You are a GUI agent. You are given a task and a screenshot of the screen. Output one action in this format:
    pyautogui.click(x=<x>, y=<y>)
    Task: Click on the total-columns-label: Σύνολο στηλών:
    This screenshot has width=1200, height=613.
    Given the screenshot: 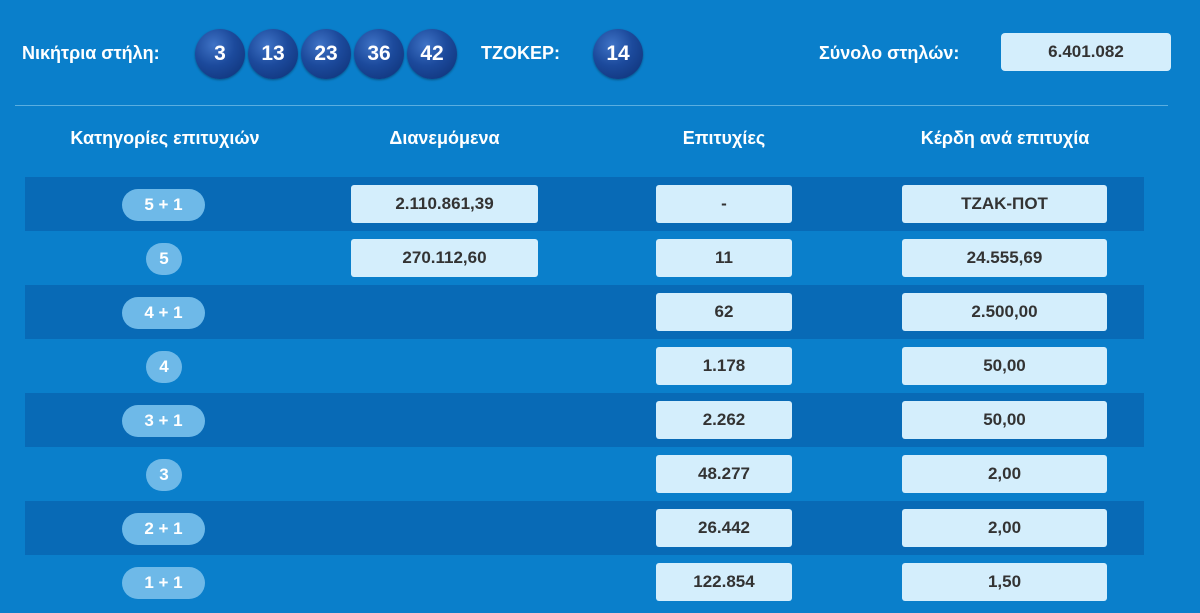 What is the action you would take?
    pyautogui.click(x=889, y=53)
    